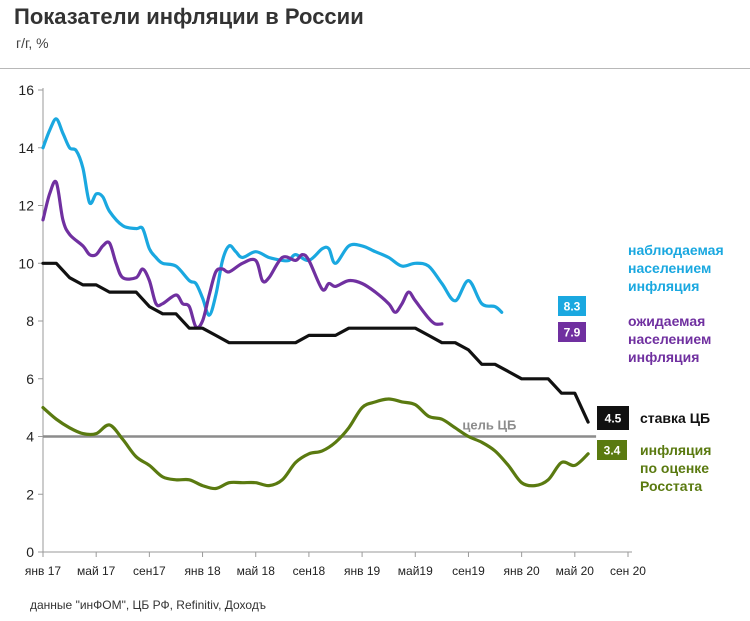 The height and width of the screenshot is (621, 750). Describe the element at coordinates (468, 571) in the screenshot. I see `x-tick-label: сен19` at that location.